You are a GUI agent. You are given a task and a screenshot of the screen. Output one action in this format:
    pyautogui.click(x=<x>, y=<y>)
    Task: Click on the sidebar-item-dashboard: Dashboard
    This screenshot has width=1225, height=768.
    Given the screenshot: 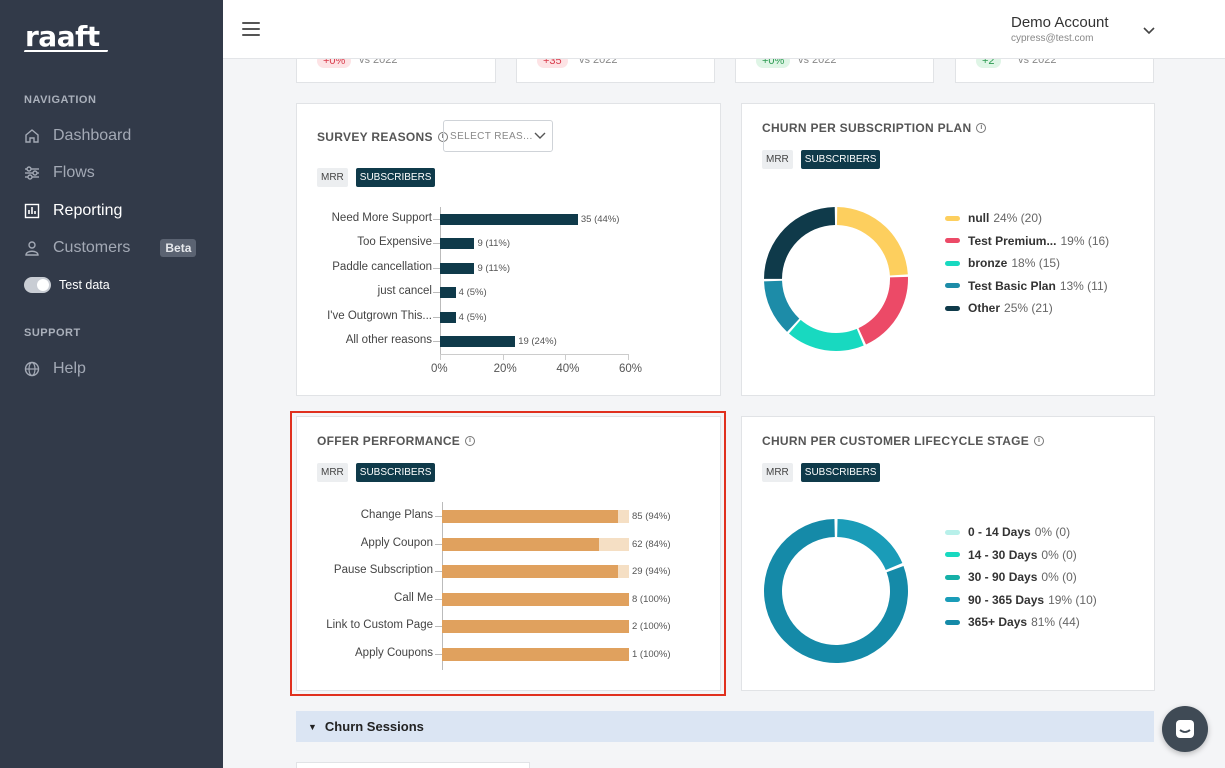 What is the action you would take?
    pyautogui.click(x=114, y=136)
    